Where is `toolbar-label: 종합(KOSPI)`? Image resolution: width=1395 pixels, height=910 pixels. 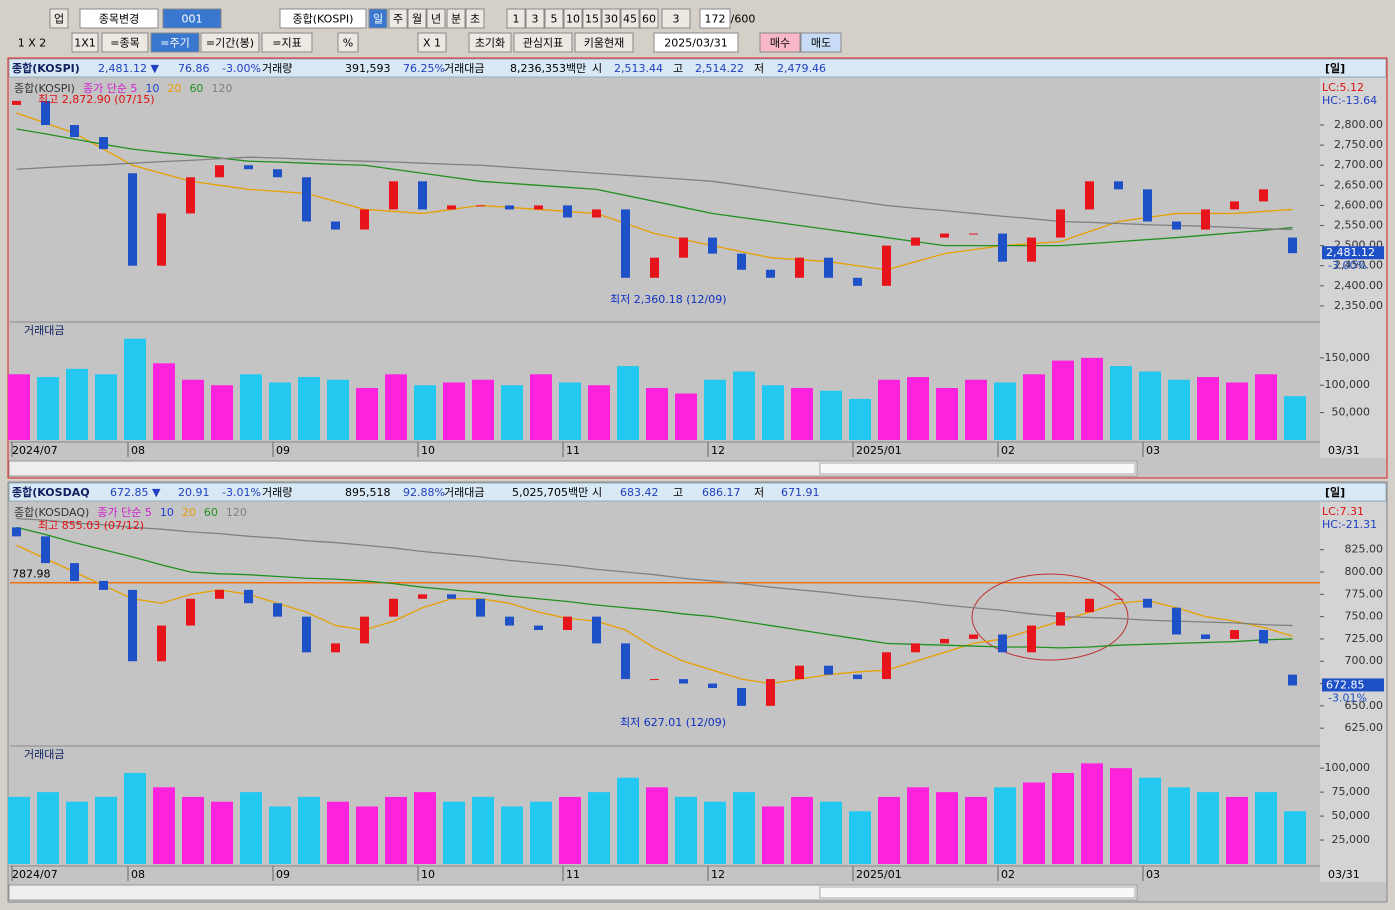
toolbar-label: 종합(KOSPI) is located at coordinates (323, 19).